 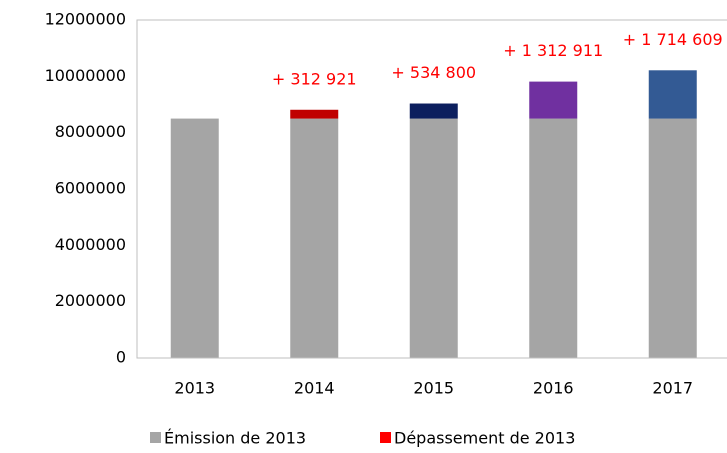 I want to click on data-label: + 312 921, so click(x=314, y=78).